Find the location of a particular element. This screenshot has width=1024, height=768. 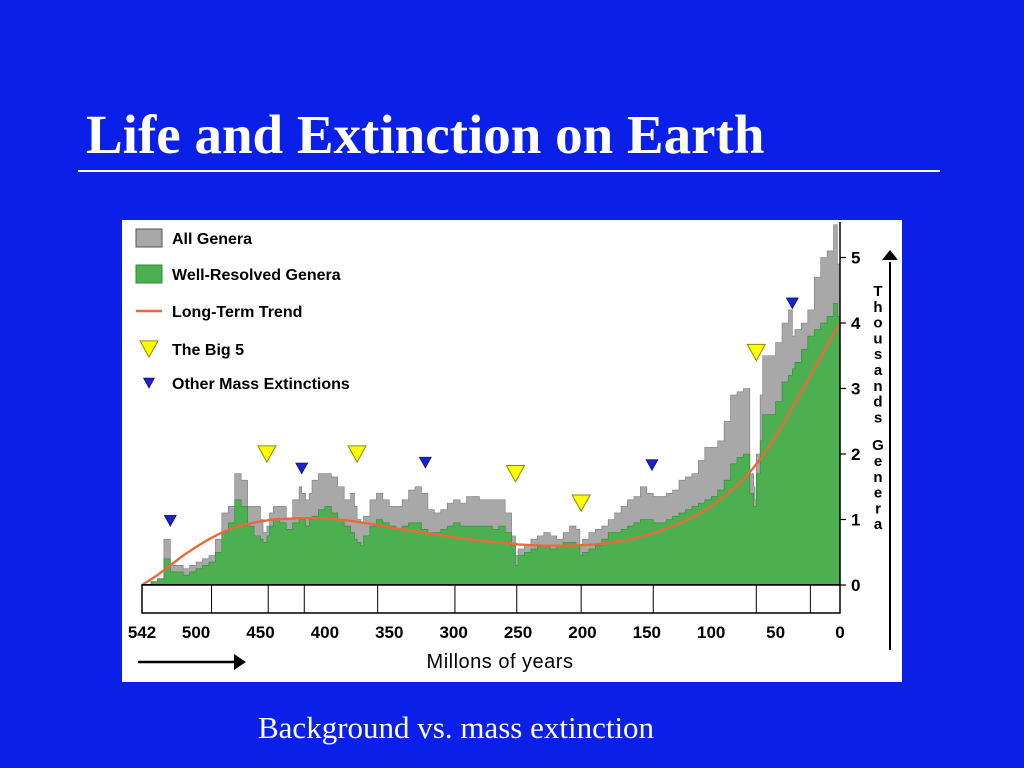

x-axis-title: Millons of years is located at coordinates (500, 662).